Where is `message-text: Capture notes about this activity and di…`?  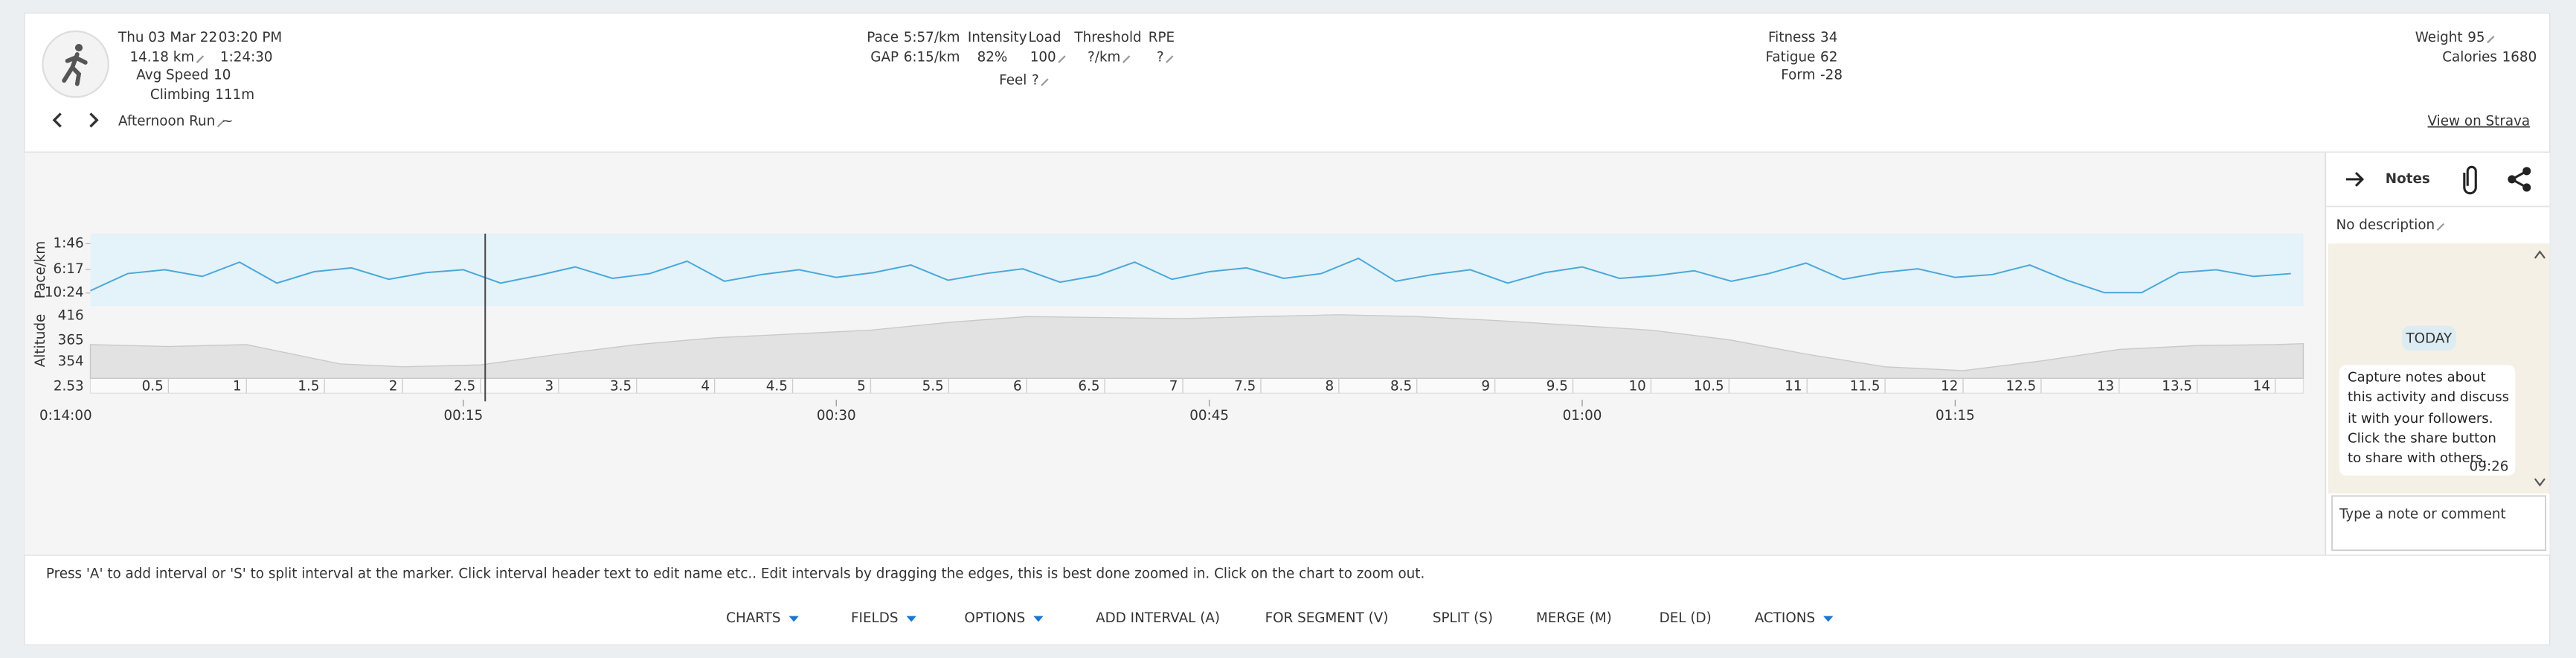
message-text: Capture notes about this activity and di… is located at coordinates (2429, 415).